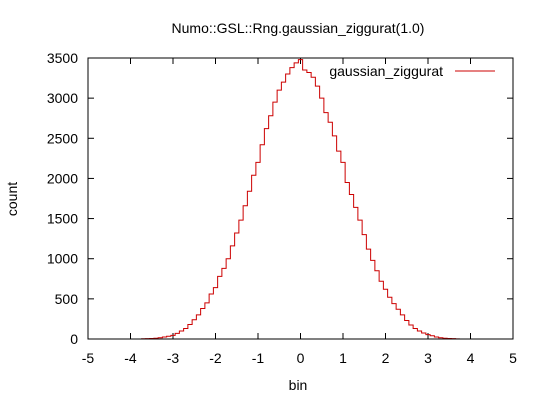 The width and height of the screenshot is (540, 400). What do you see at coordinates (173, 358) in the screenshot?
I see `x-tick-label: -3` at bounding box center [173, 358].